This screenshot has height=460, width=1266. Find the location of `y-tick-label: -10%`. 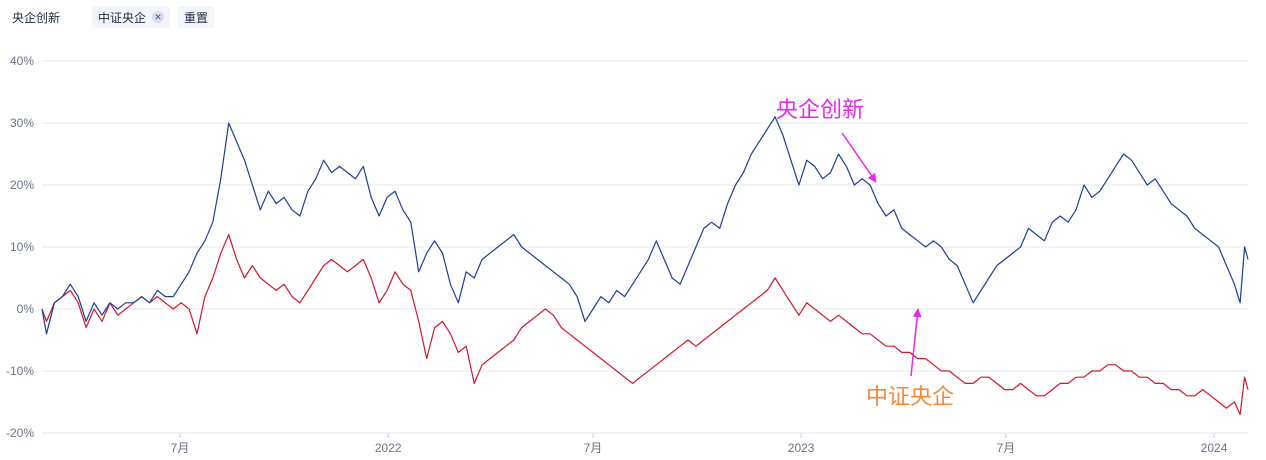

y-tick-label: -10% is located at coordinates (20, 371).